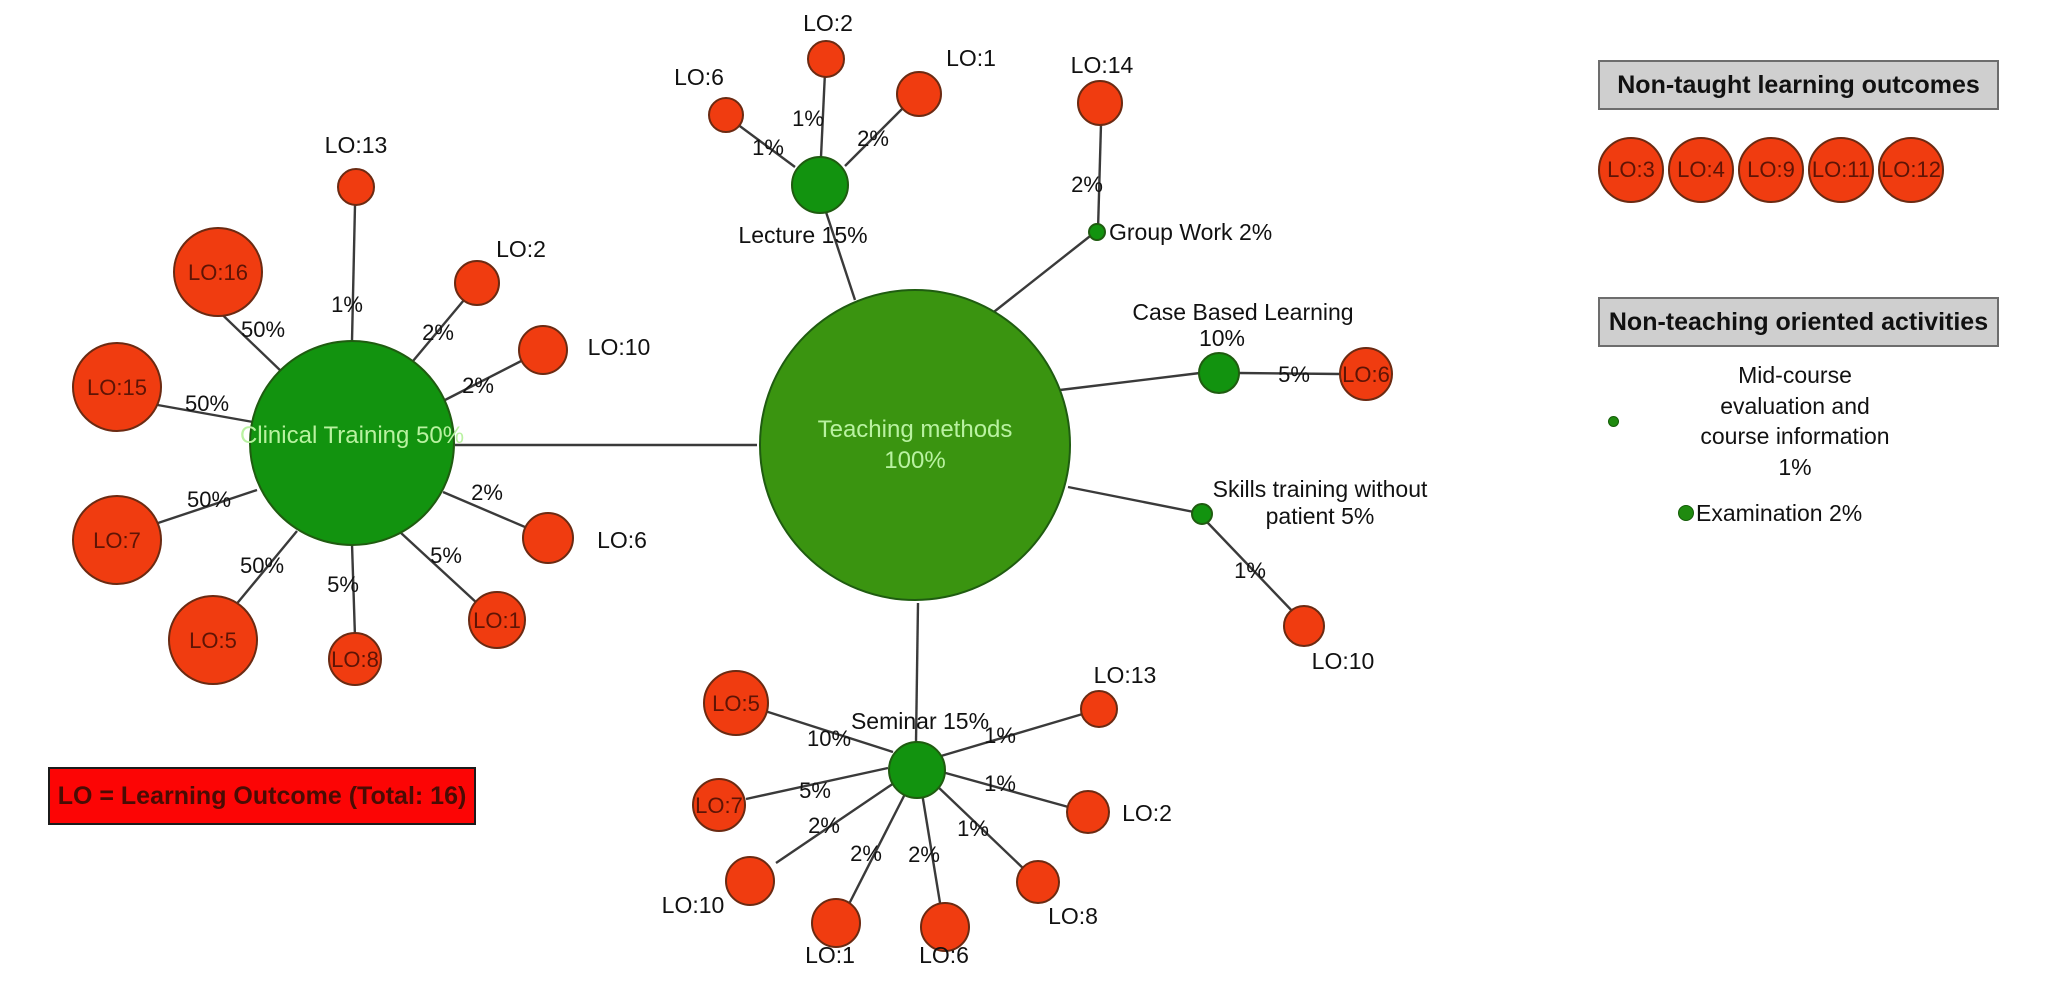 Image resolution: width=2059 pixels, height=1001 pixels. I want to click on edge-sem-lo2, so click(1007, 790).